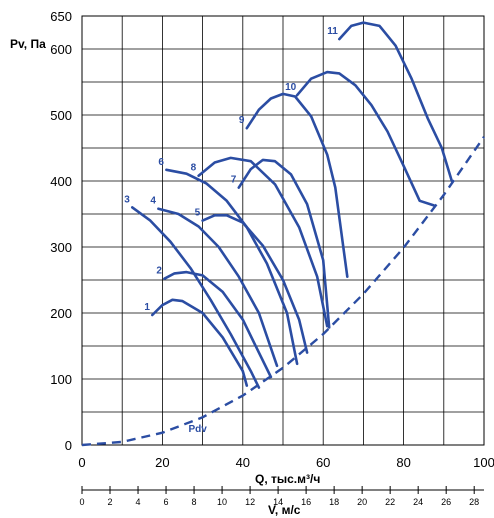 The width and height of the screenshot is (494, 518). I want to click on y-tick-label: 600, so click(61, 49).